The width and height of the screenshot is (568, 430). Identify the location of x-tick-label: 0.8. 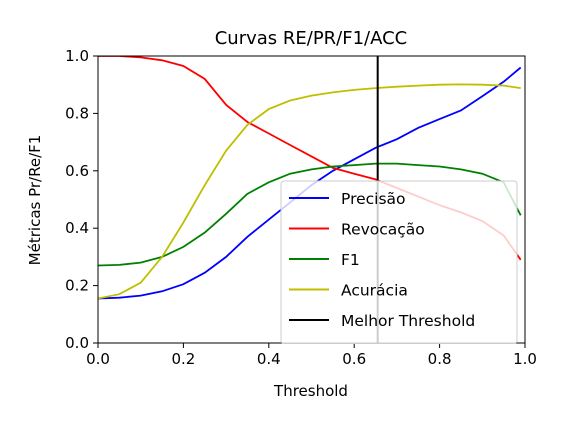
(440, 359).